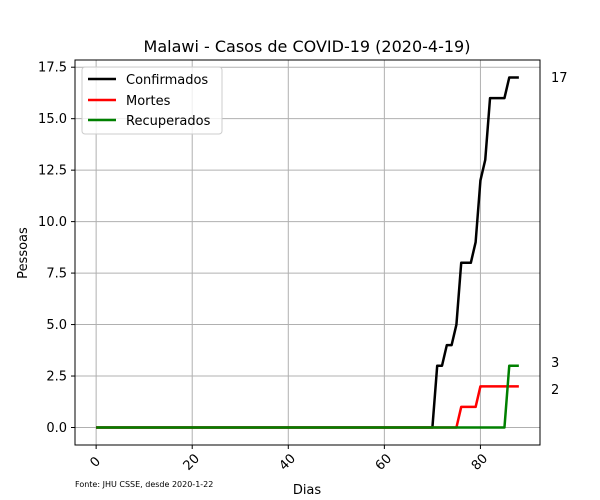 The width and height of the screenshot is (600, 500). Describe the element at coordinates (168, 121) in the screenshot. I see `legend-label-recuperados: Recuperados` at that location.